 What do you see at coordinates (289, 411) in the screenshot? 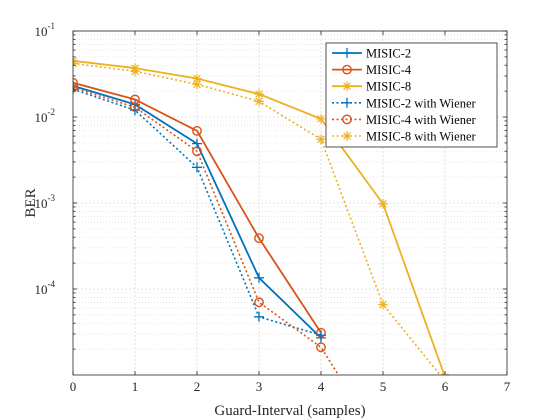
I see `x-axis-title: Guard-Interval (samples)` at bounding box center [289, 411].